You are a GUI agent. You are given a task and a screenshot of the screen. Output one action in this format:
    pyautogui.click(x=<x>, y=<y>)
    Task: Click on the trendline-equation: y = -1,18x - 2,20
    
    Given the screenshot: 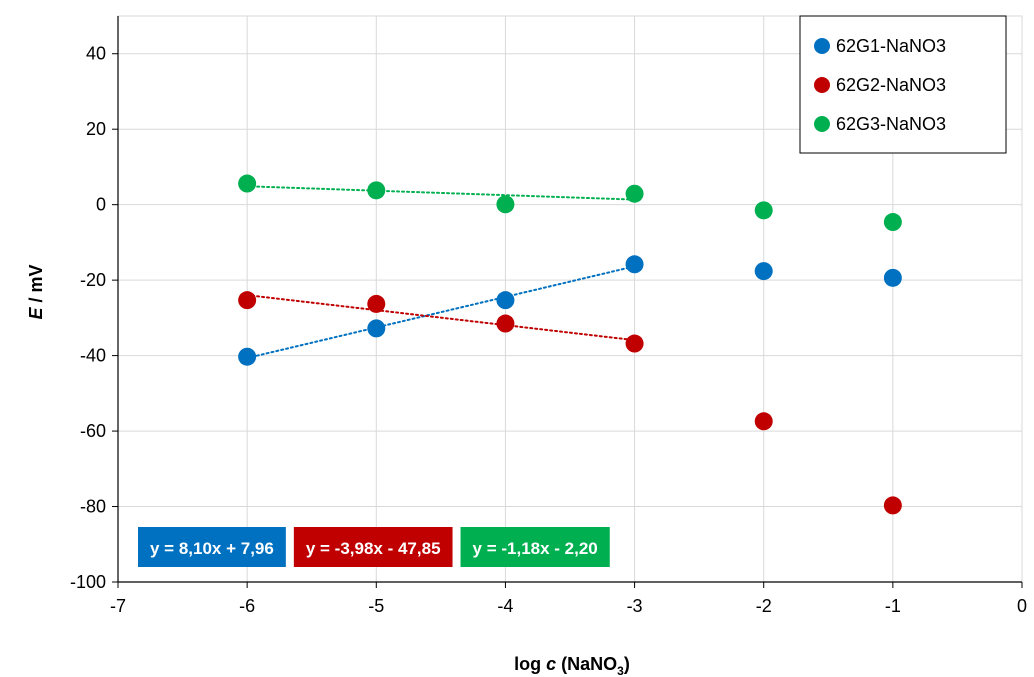 What is the action you would take?
    pyautogui.click(x=535, y=547)
    